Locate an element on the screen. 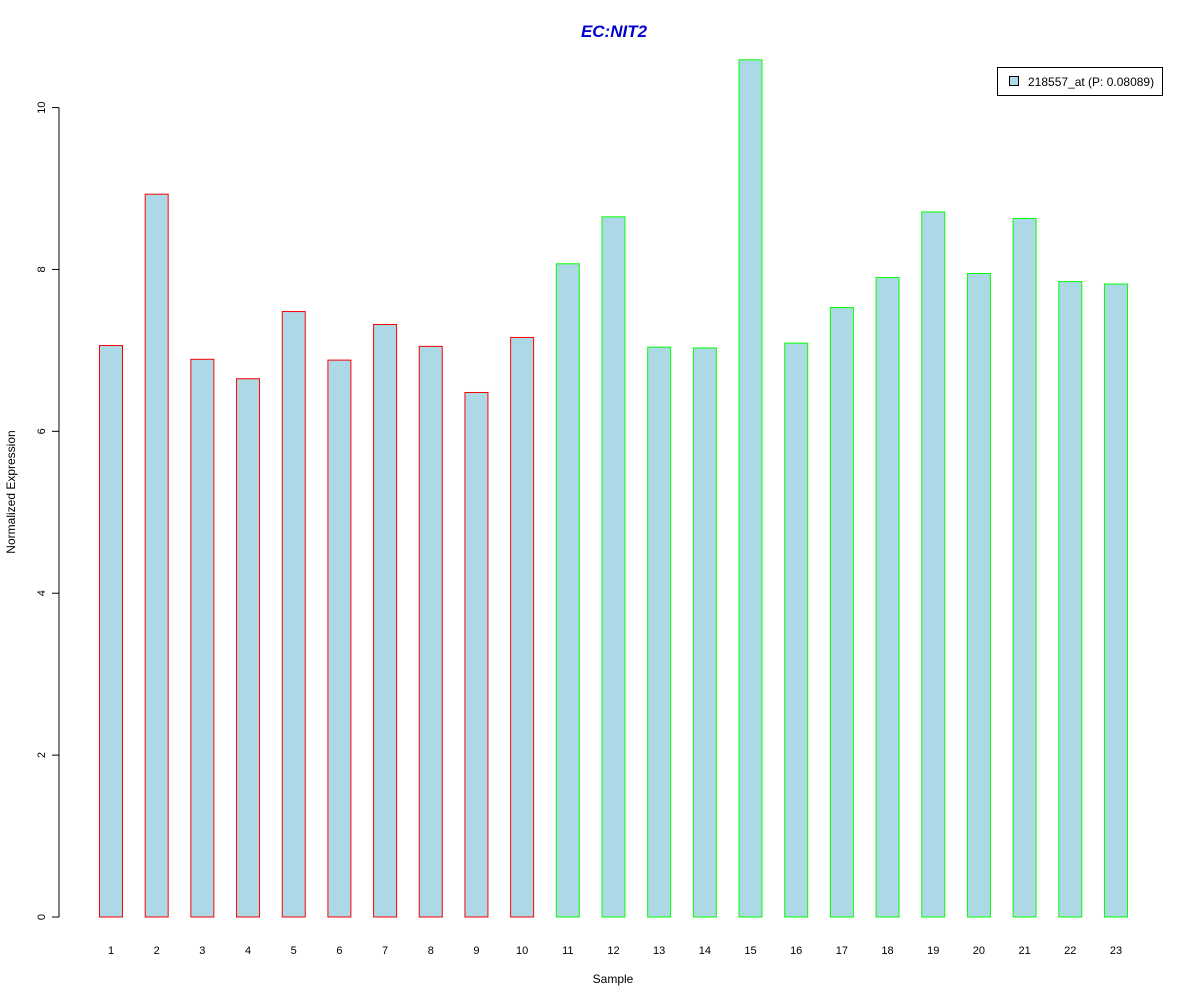 The width and height of the screenshot is (1200, 1000). y-tick-label: 0 is located at coordinates (42, 917).